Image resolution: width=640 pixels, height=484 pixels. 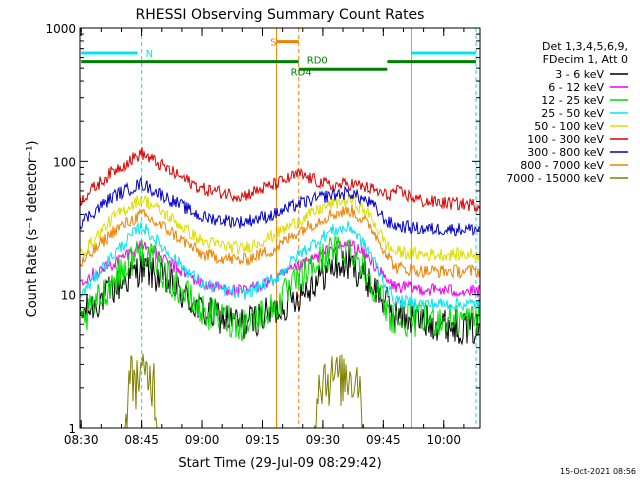 What do you see at coordinates (565, 152) in the screenshot?
I see `legend-entry-label: 300 - 800 keV` at bounding box center [565, 152].